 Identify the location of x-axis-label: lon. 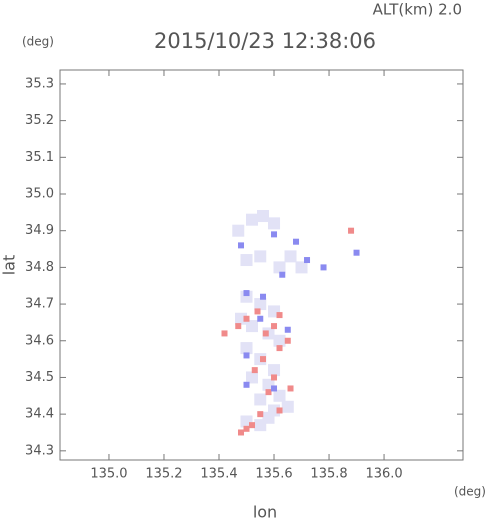
(265, 512).